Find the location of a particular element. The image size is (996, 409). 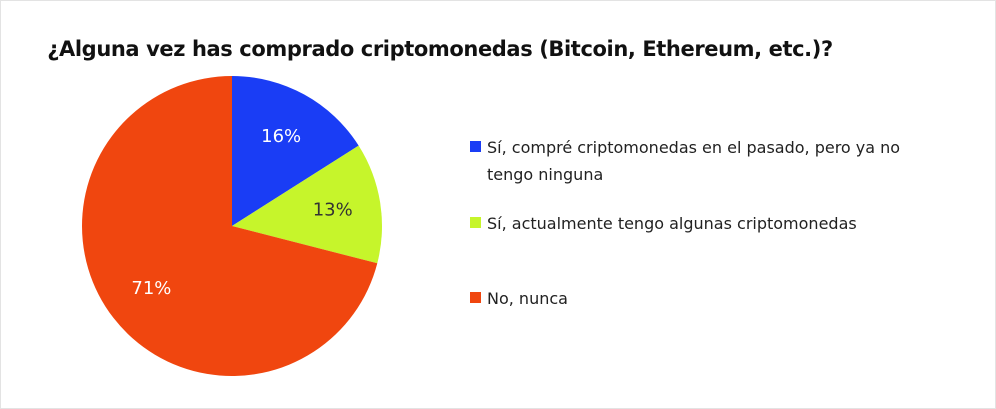

legend-swatch-current is located at coordinates (475, 222).